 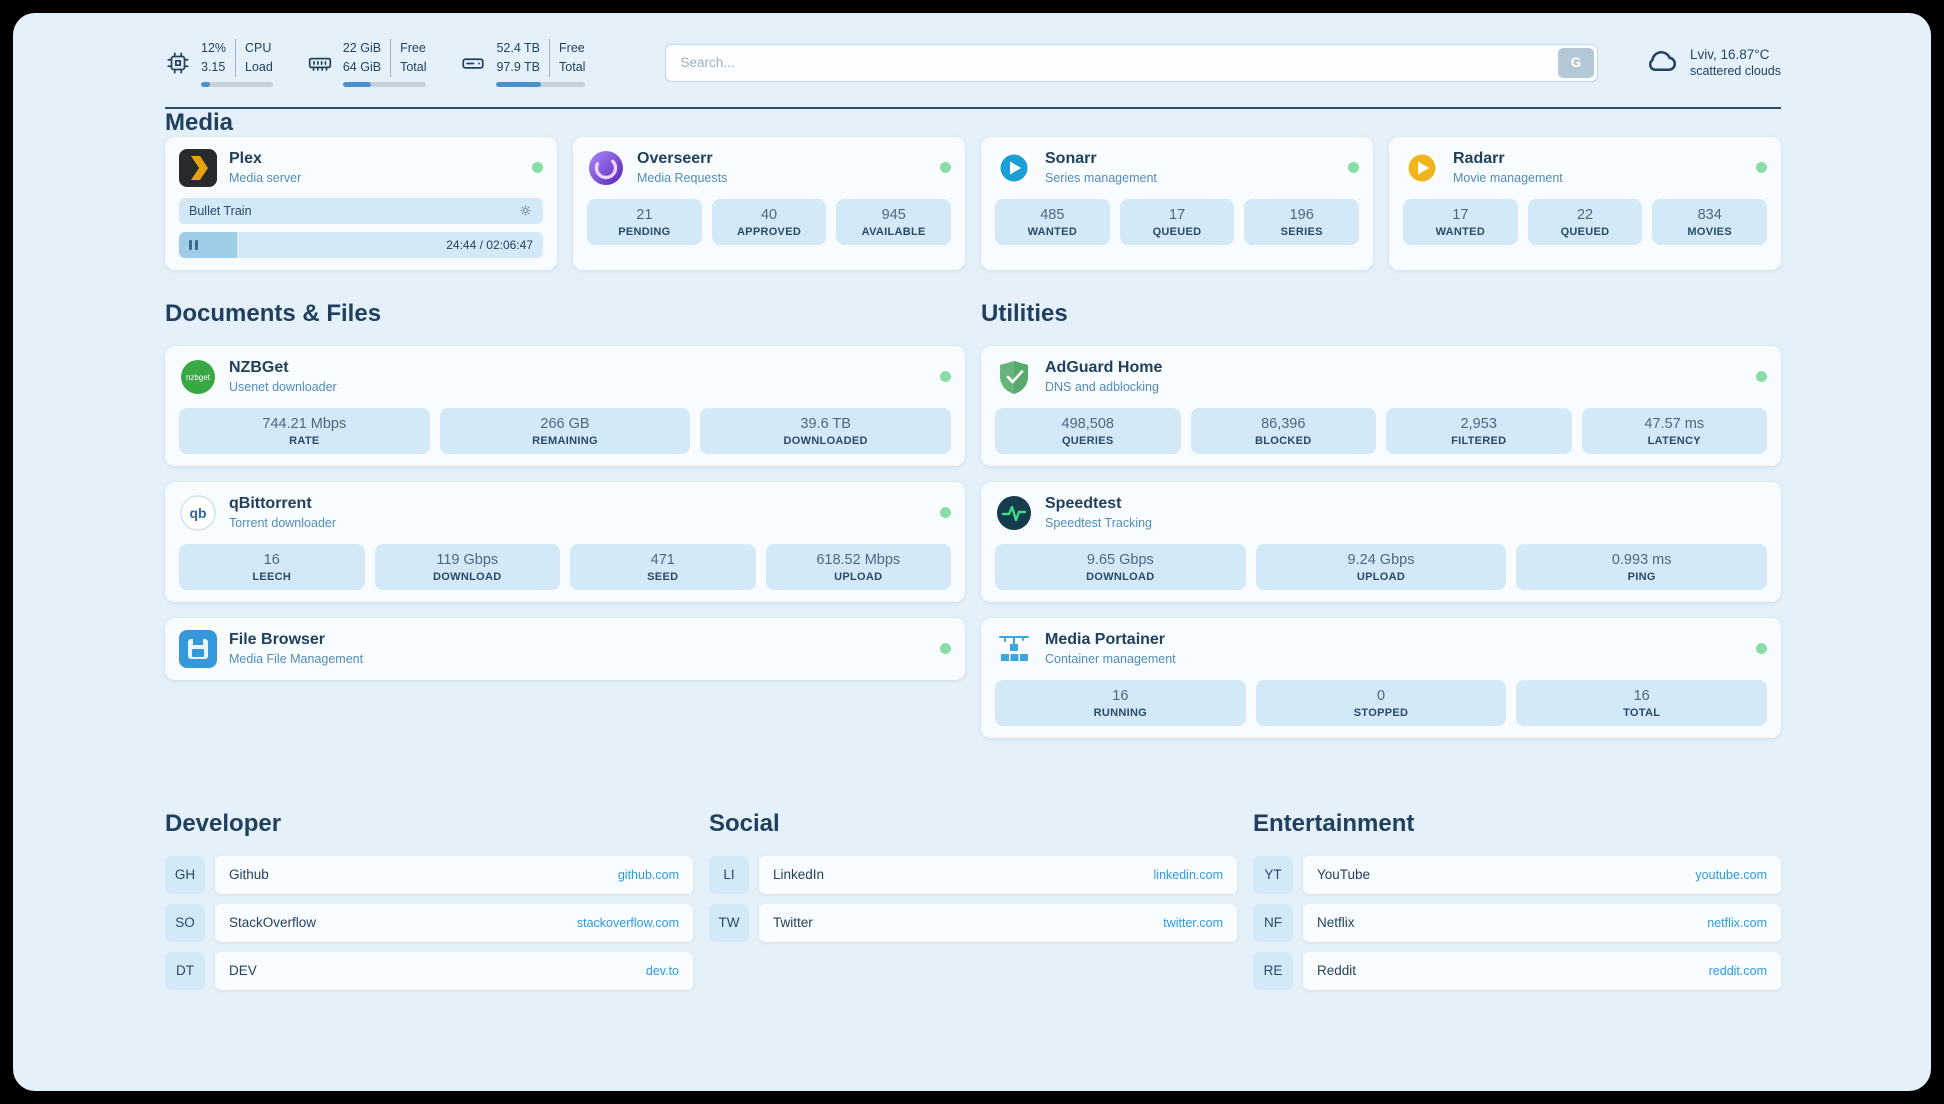 I want to click on stat-box: 16 TOTAL, so click(x=1642, y=702).